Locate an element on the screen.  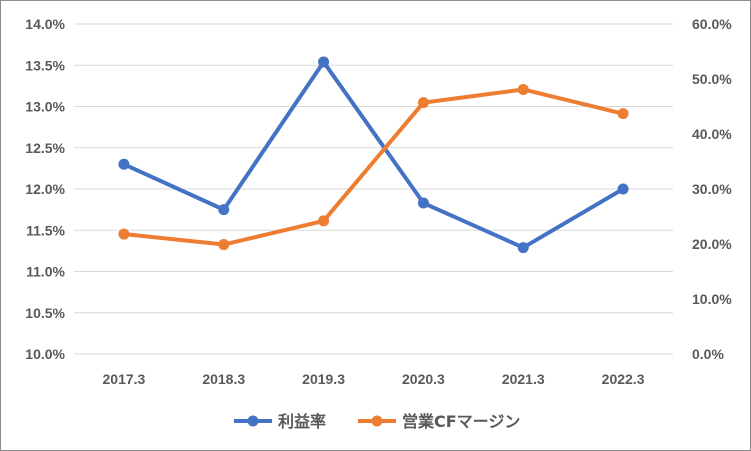
left-tick-label: 14.0% is located at coordinates (45, 24).